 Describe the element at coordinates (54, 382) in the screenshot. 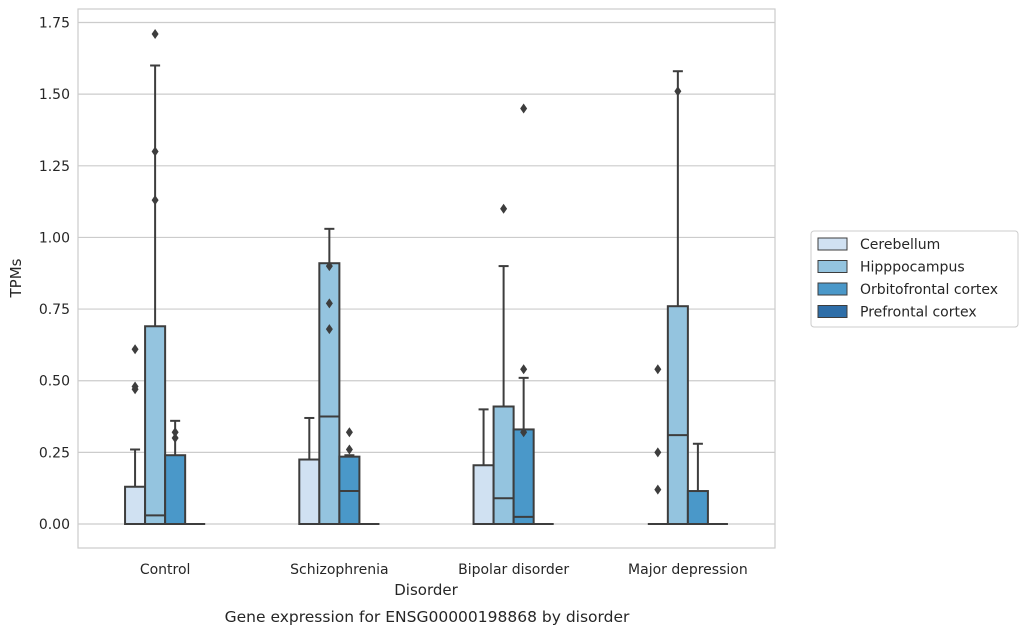

I see `y-tick-label: 0.50` at that location.